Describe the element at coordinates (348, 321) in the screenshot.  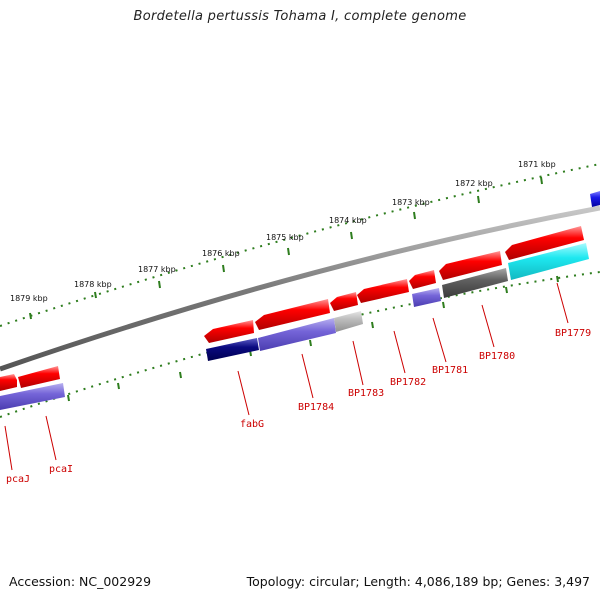
I see `gene-block-lightgray` at that location.